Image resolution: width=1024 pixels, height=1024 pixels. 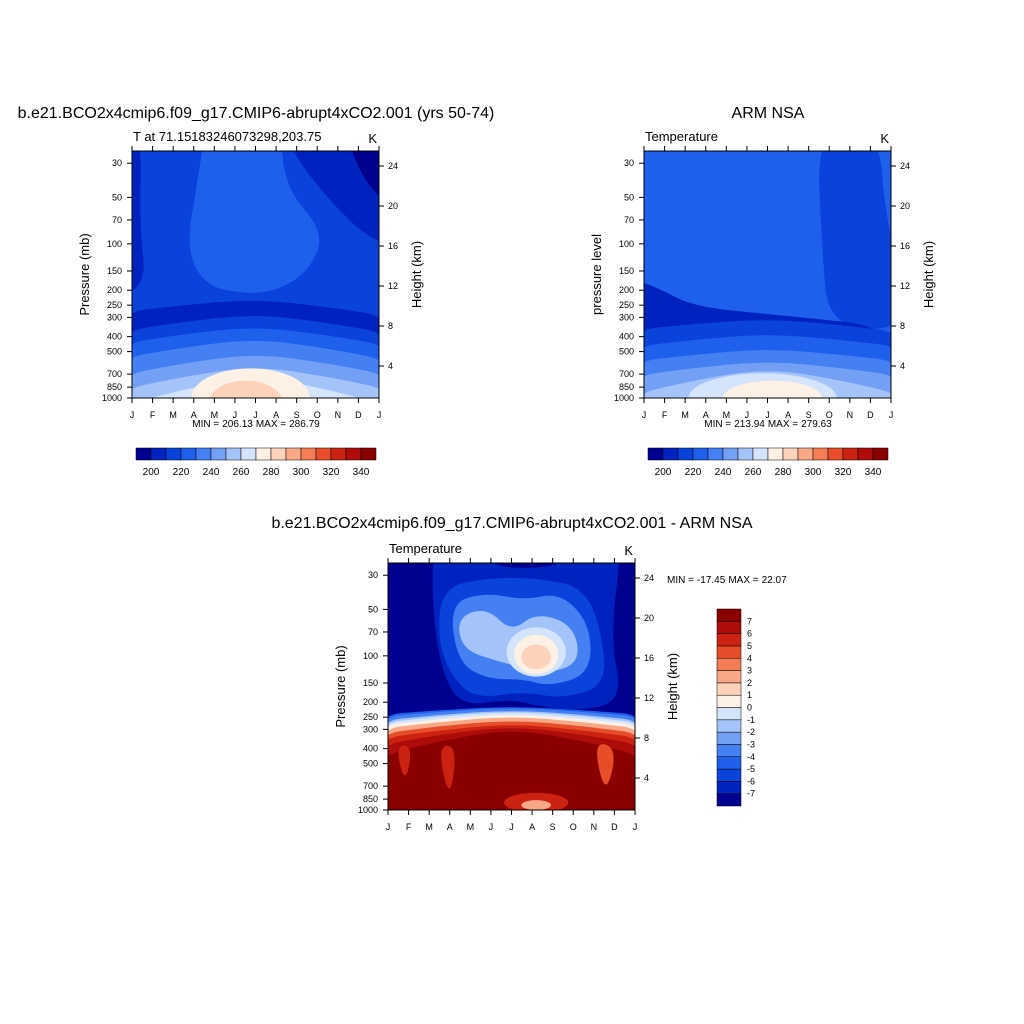 What do you see at coordinates (151, 472) in the screenshot?
I see `colorbar-tick-label: 200` at bounding box center [151, 472].